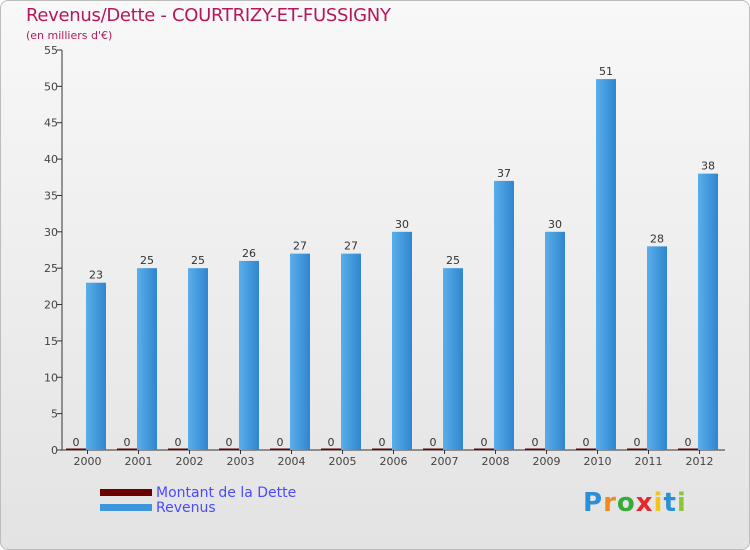  Describe the element at coordinates (626, 503) in the screenshot. I see `logo-letter: o` at that location.